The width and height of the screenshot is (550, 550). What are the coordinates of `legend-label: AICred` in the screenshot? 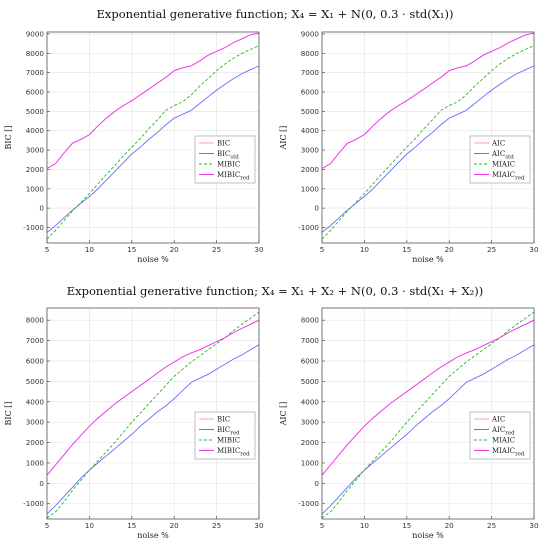 It's located at (503, 431).